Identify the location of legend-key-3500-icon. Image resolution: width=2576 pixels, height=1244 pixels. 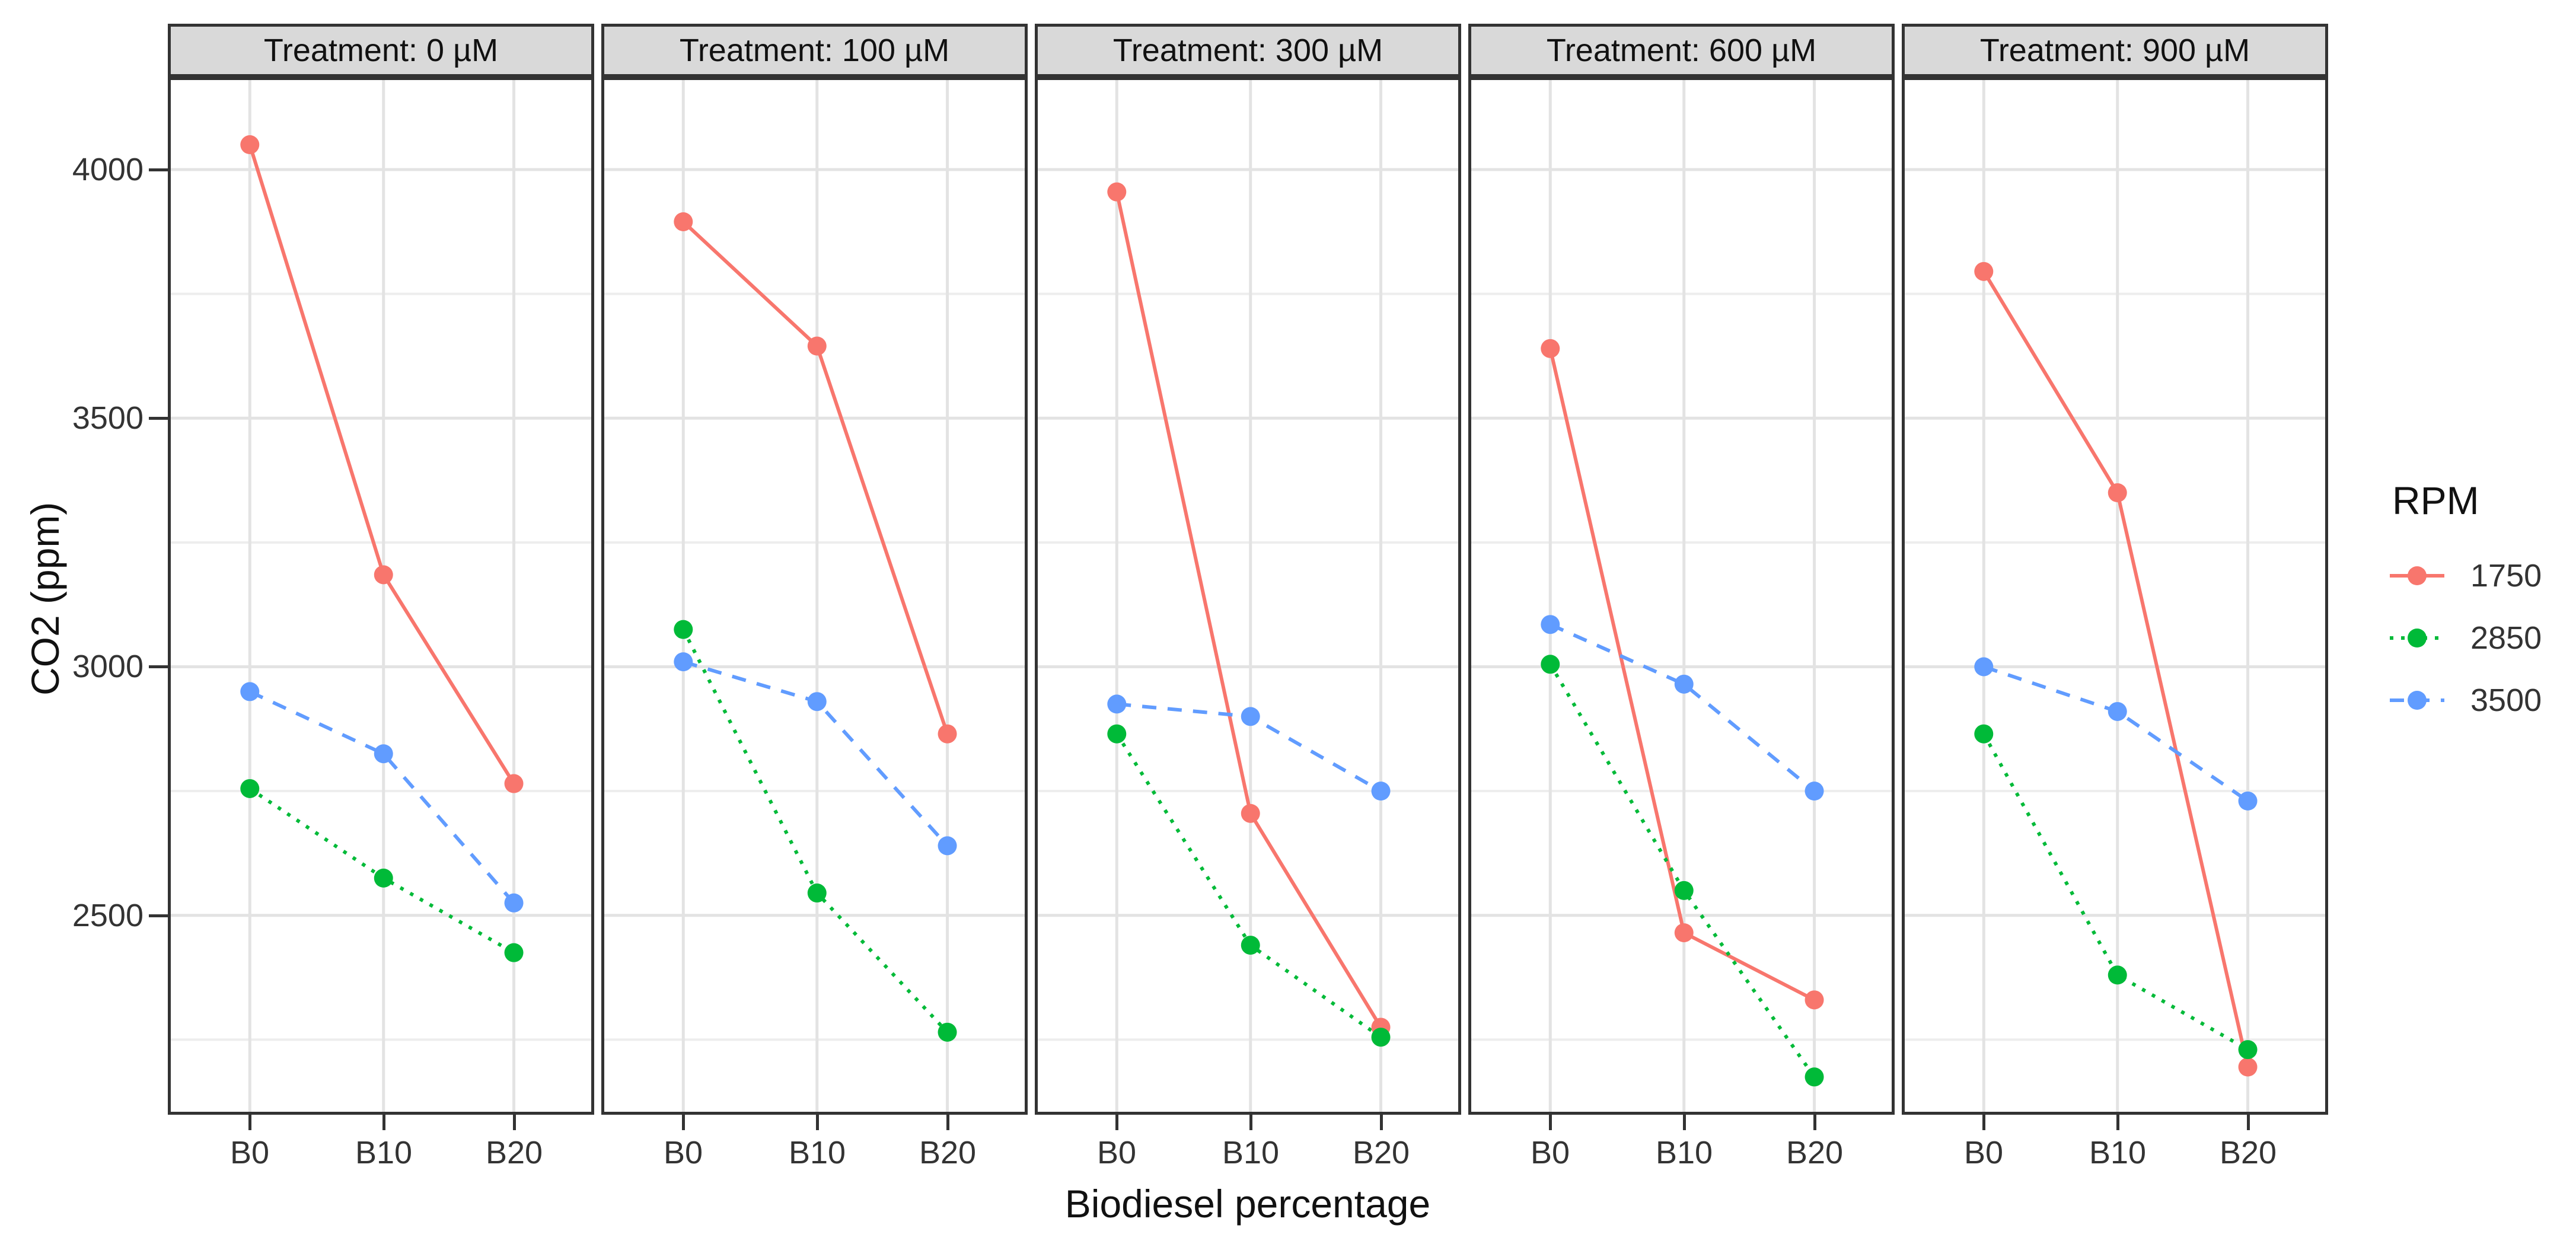
(2417, 700).